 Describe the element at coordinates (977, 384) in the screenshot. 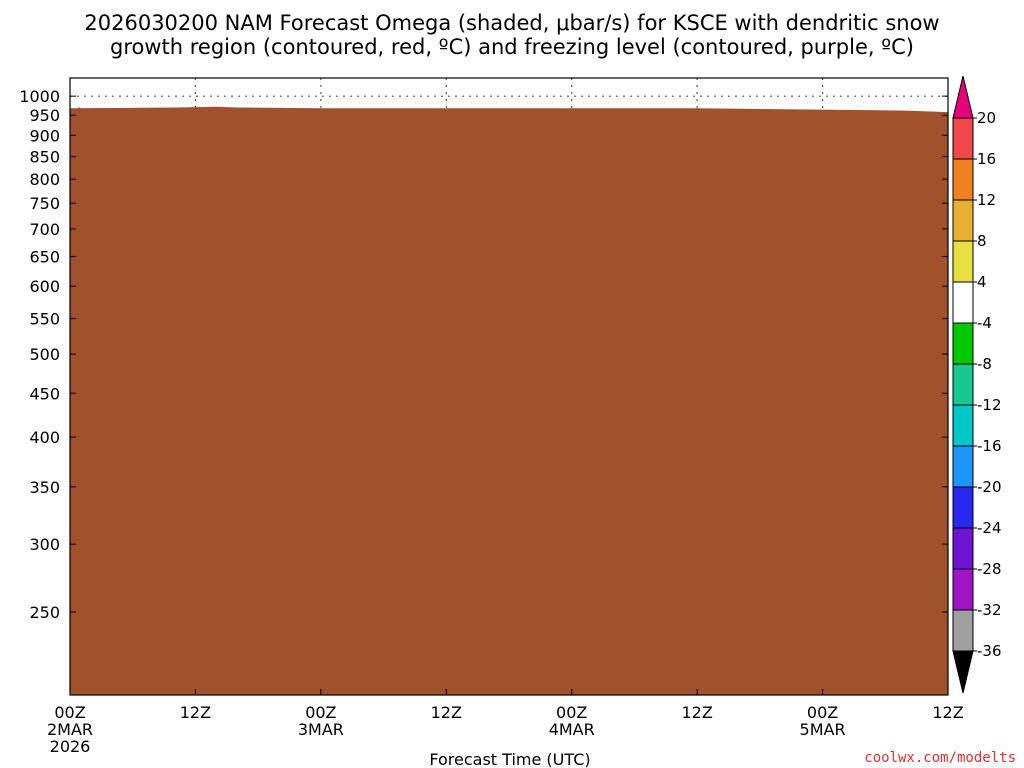

I see `colorbar: 20 16 12 8 4 -4 -8 -12 -16 -20 -24 -28 -32 -36` at that location.